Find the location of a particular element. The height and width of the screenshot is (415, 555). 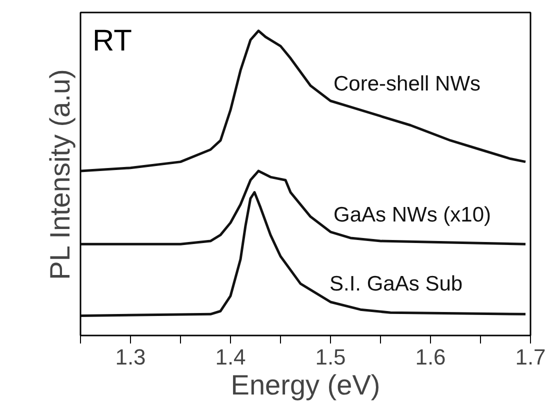

series-label: Core-shell NWs is located at coordinates (407, 84).